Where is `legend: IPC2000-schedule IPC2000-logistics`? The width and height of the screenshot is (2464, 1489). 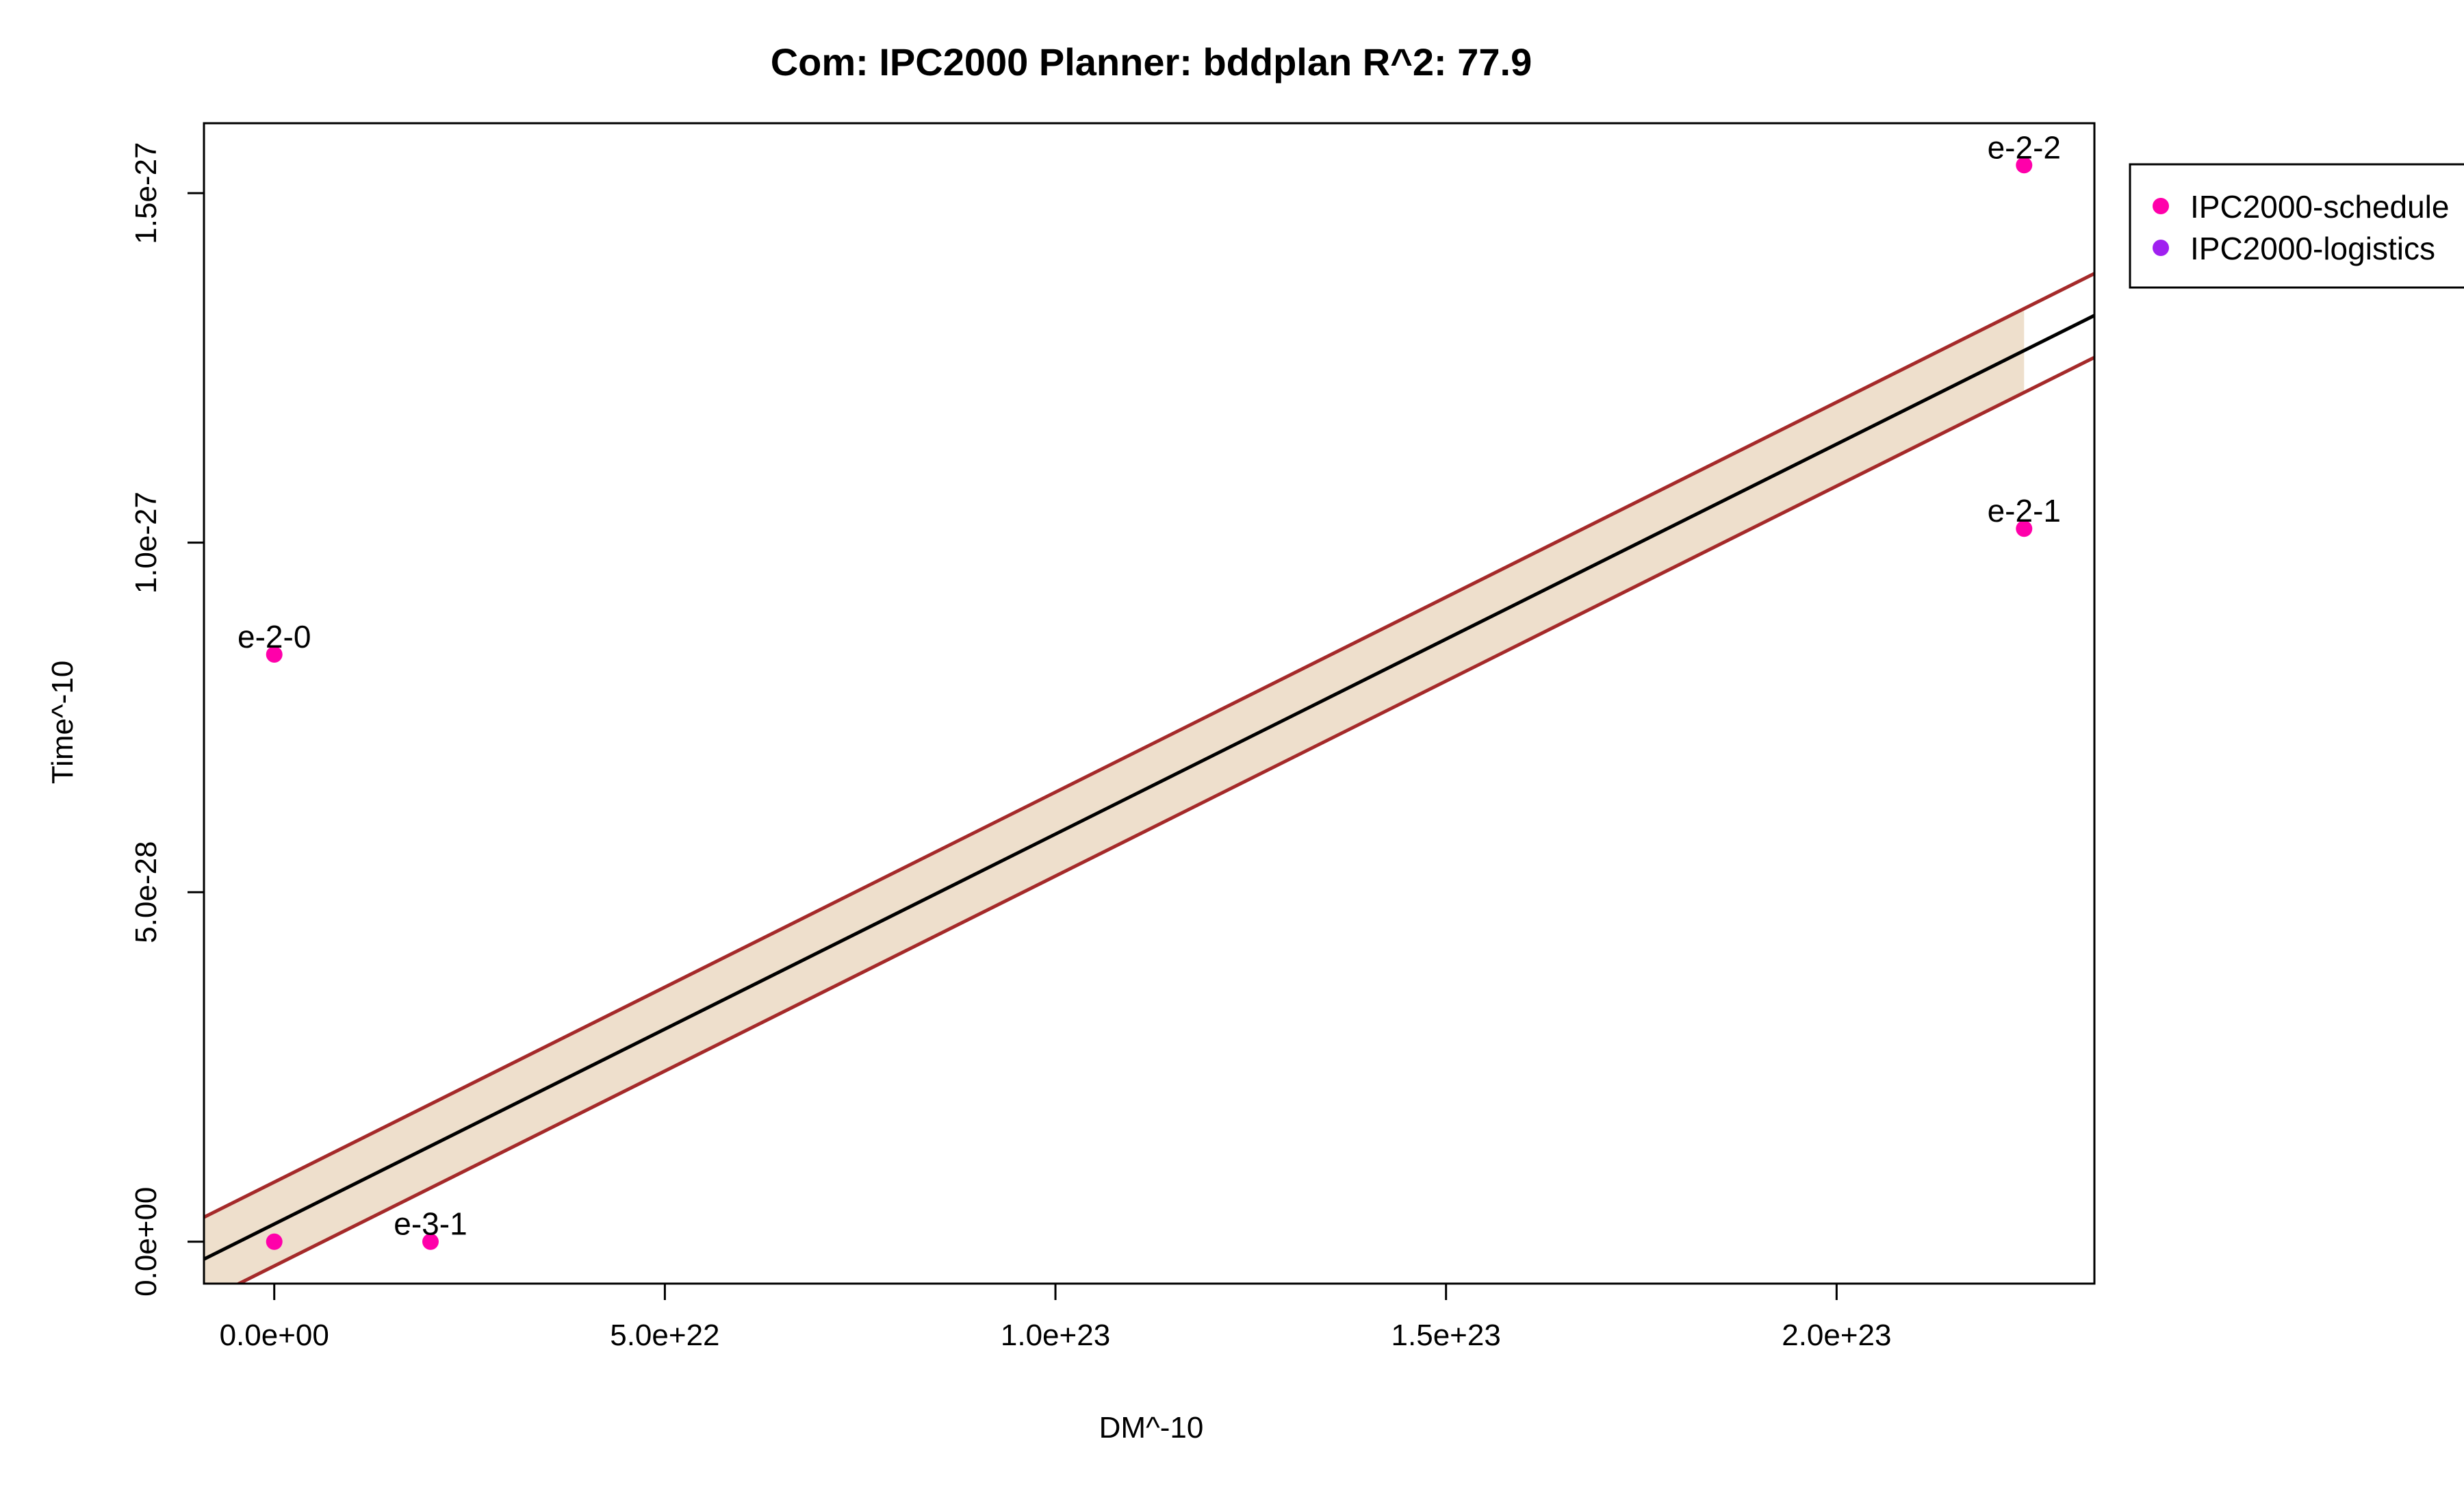 legend: IPC2000-schedule IPC2000-logistics is located at coordinates (2296, 226).